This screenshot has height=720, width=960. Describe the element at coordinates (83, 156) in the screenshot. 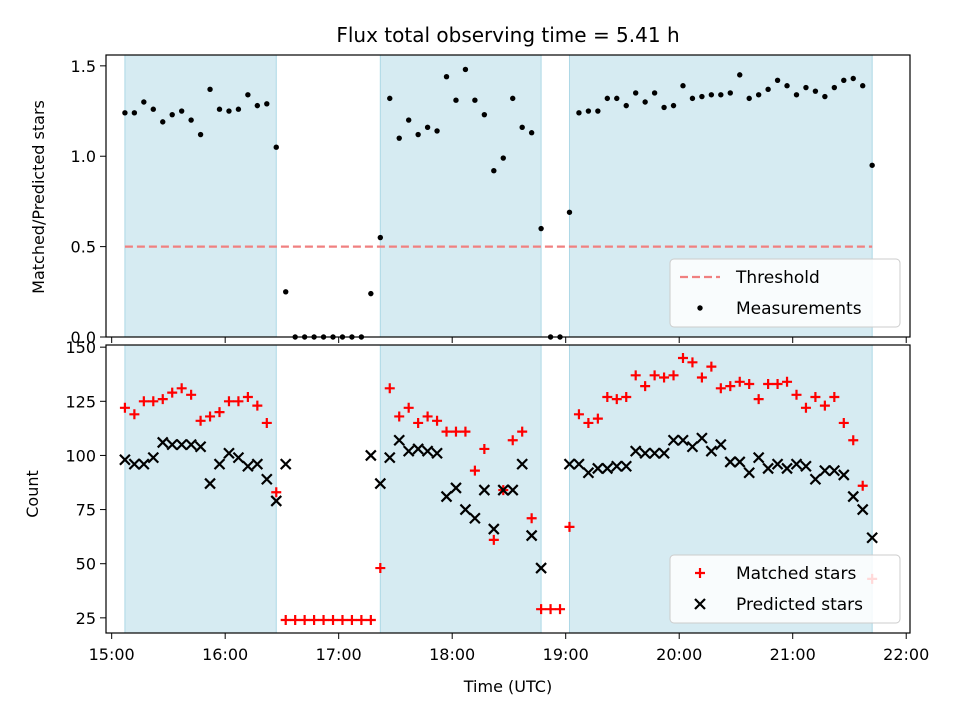

I see `top-ytick-label: 1.0` at that location.